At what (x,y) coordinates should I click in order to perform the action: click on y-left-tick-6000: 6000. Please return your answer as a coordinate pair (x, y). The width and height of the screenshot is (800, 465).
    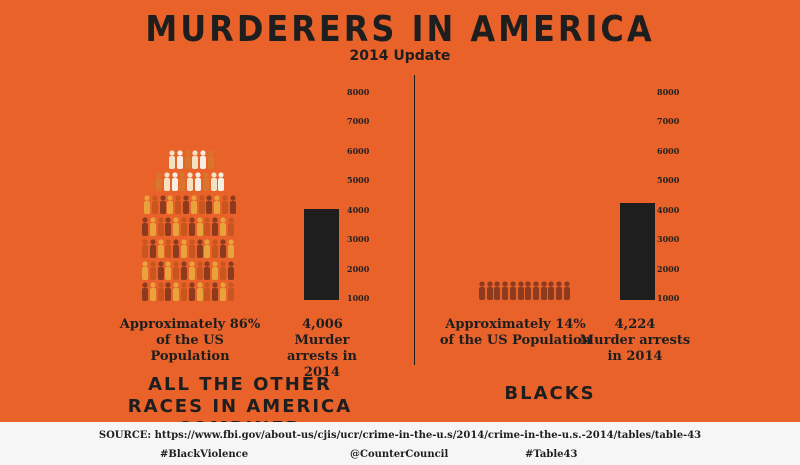
    Looking at the image, I should click on (358, 150).